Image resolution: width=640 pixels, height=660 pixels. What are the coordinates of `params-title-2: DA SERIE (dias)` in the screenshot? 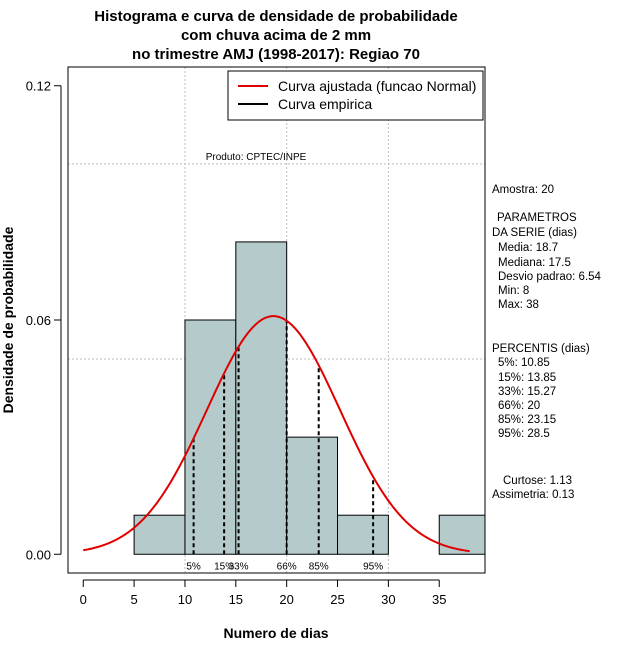 It's located at (534, 233).